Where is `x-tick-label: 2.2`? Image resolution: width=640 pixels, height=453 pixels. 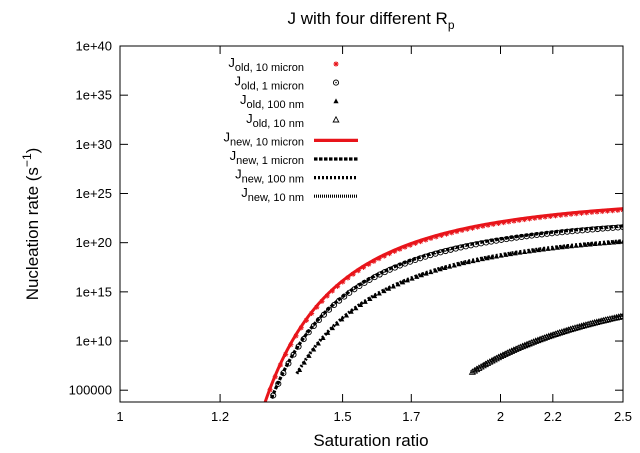 x-tick-label: 2.2 is located at coordinates (553, 416).